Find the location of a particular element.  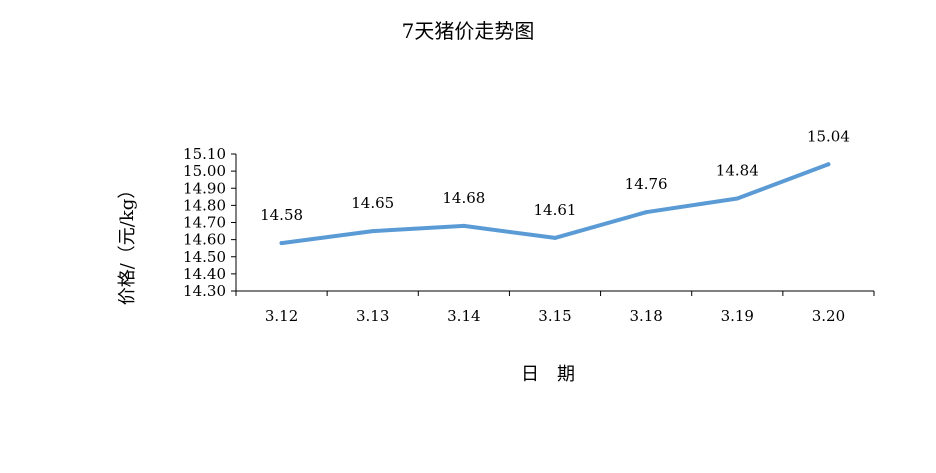

data-label: 14.65 is located at coordinates (372, 203).